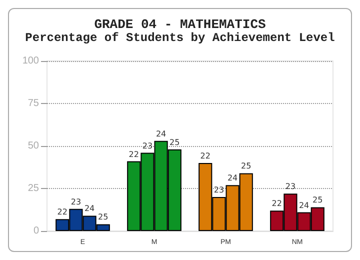  What do you see at coordinates (62, 212) in the screenshot?
I see `series-label: 22` at bounding box center [62, 212].